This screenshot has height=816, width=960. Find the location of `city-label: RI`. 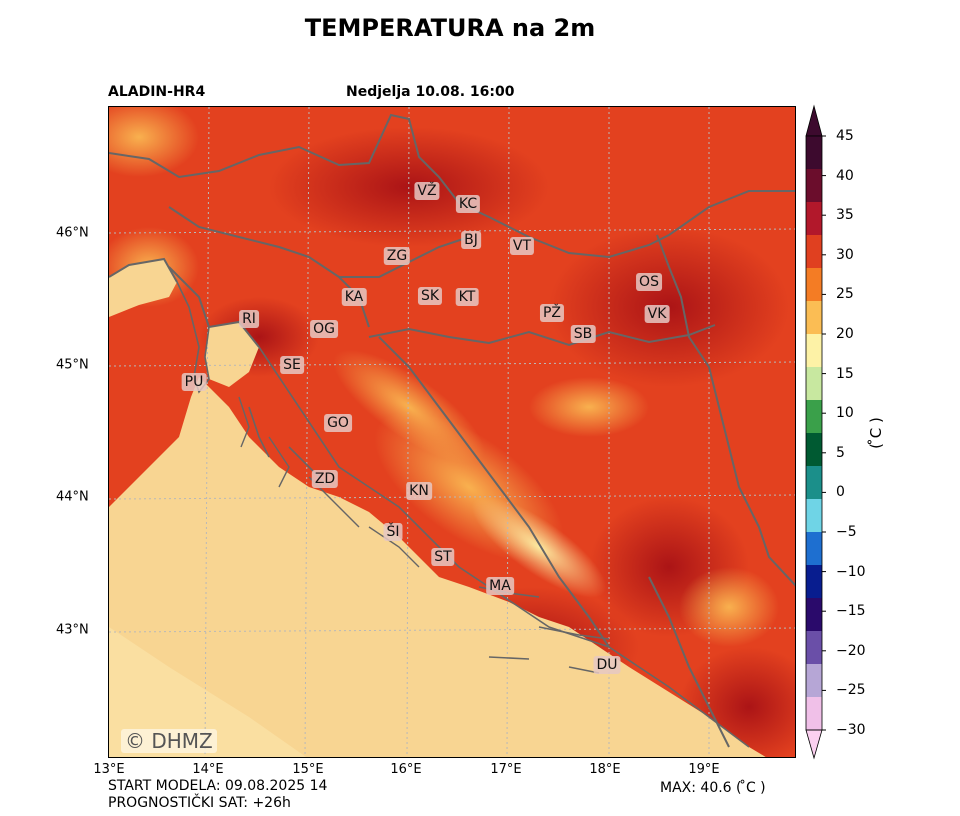

city-label: RI is located at coordinates (249, 319).